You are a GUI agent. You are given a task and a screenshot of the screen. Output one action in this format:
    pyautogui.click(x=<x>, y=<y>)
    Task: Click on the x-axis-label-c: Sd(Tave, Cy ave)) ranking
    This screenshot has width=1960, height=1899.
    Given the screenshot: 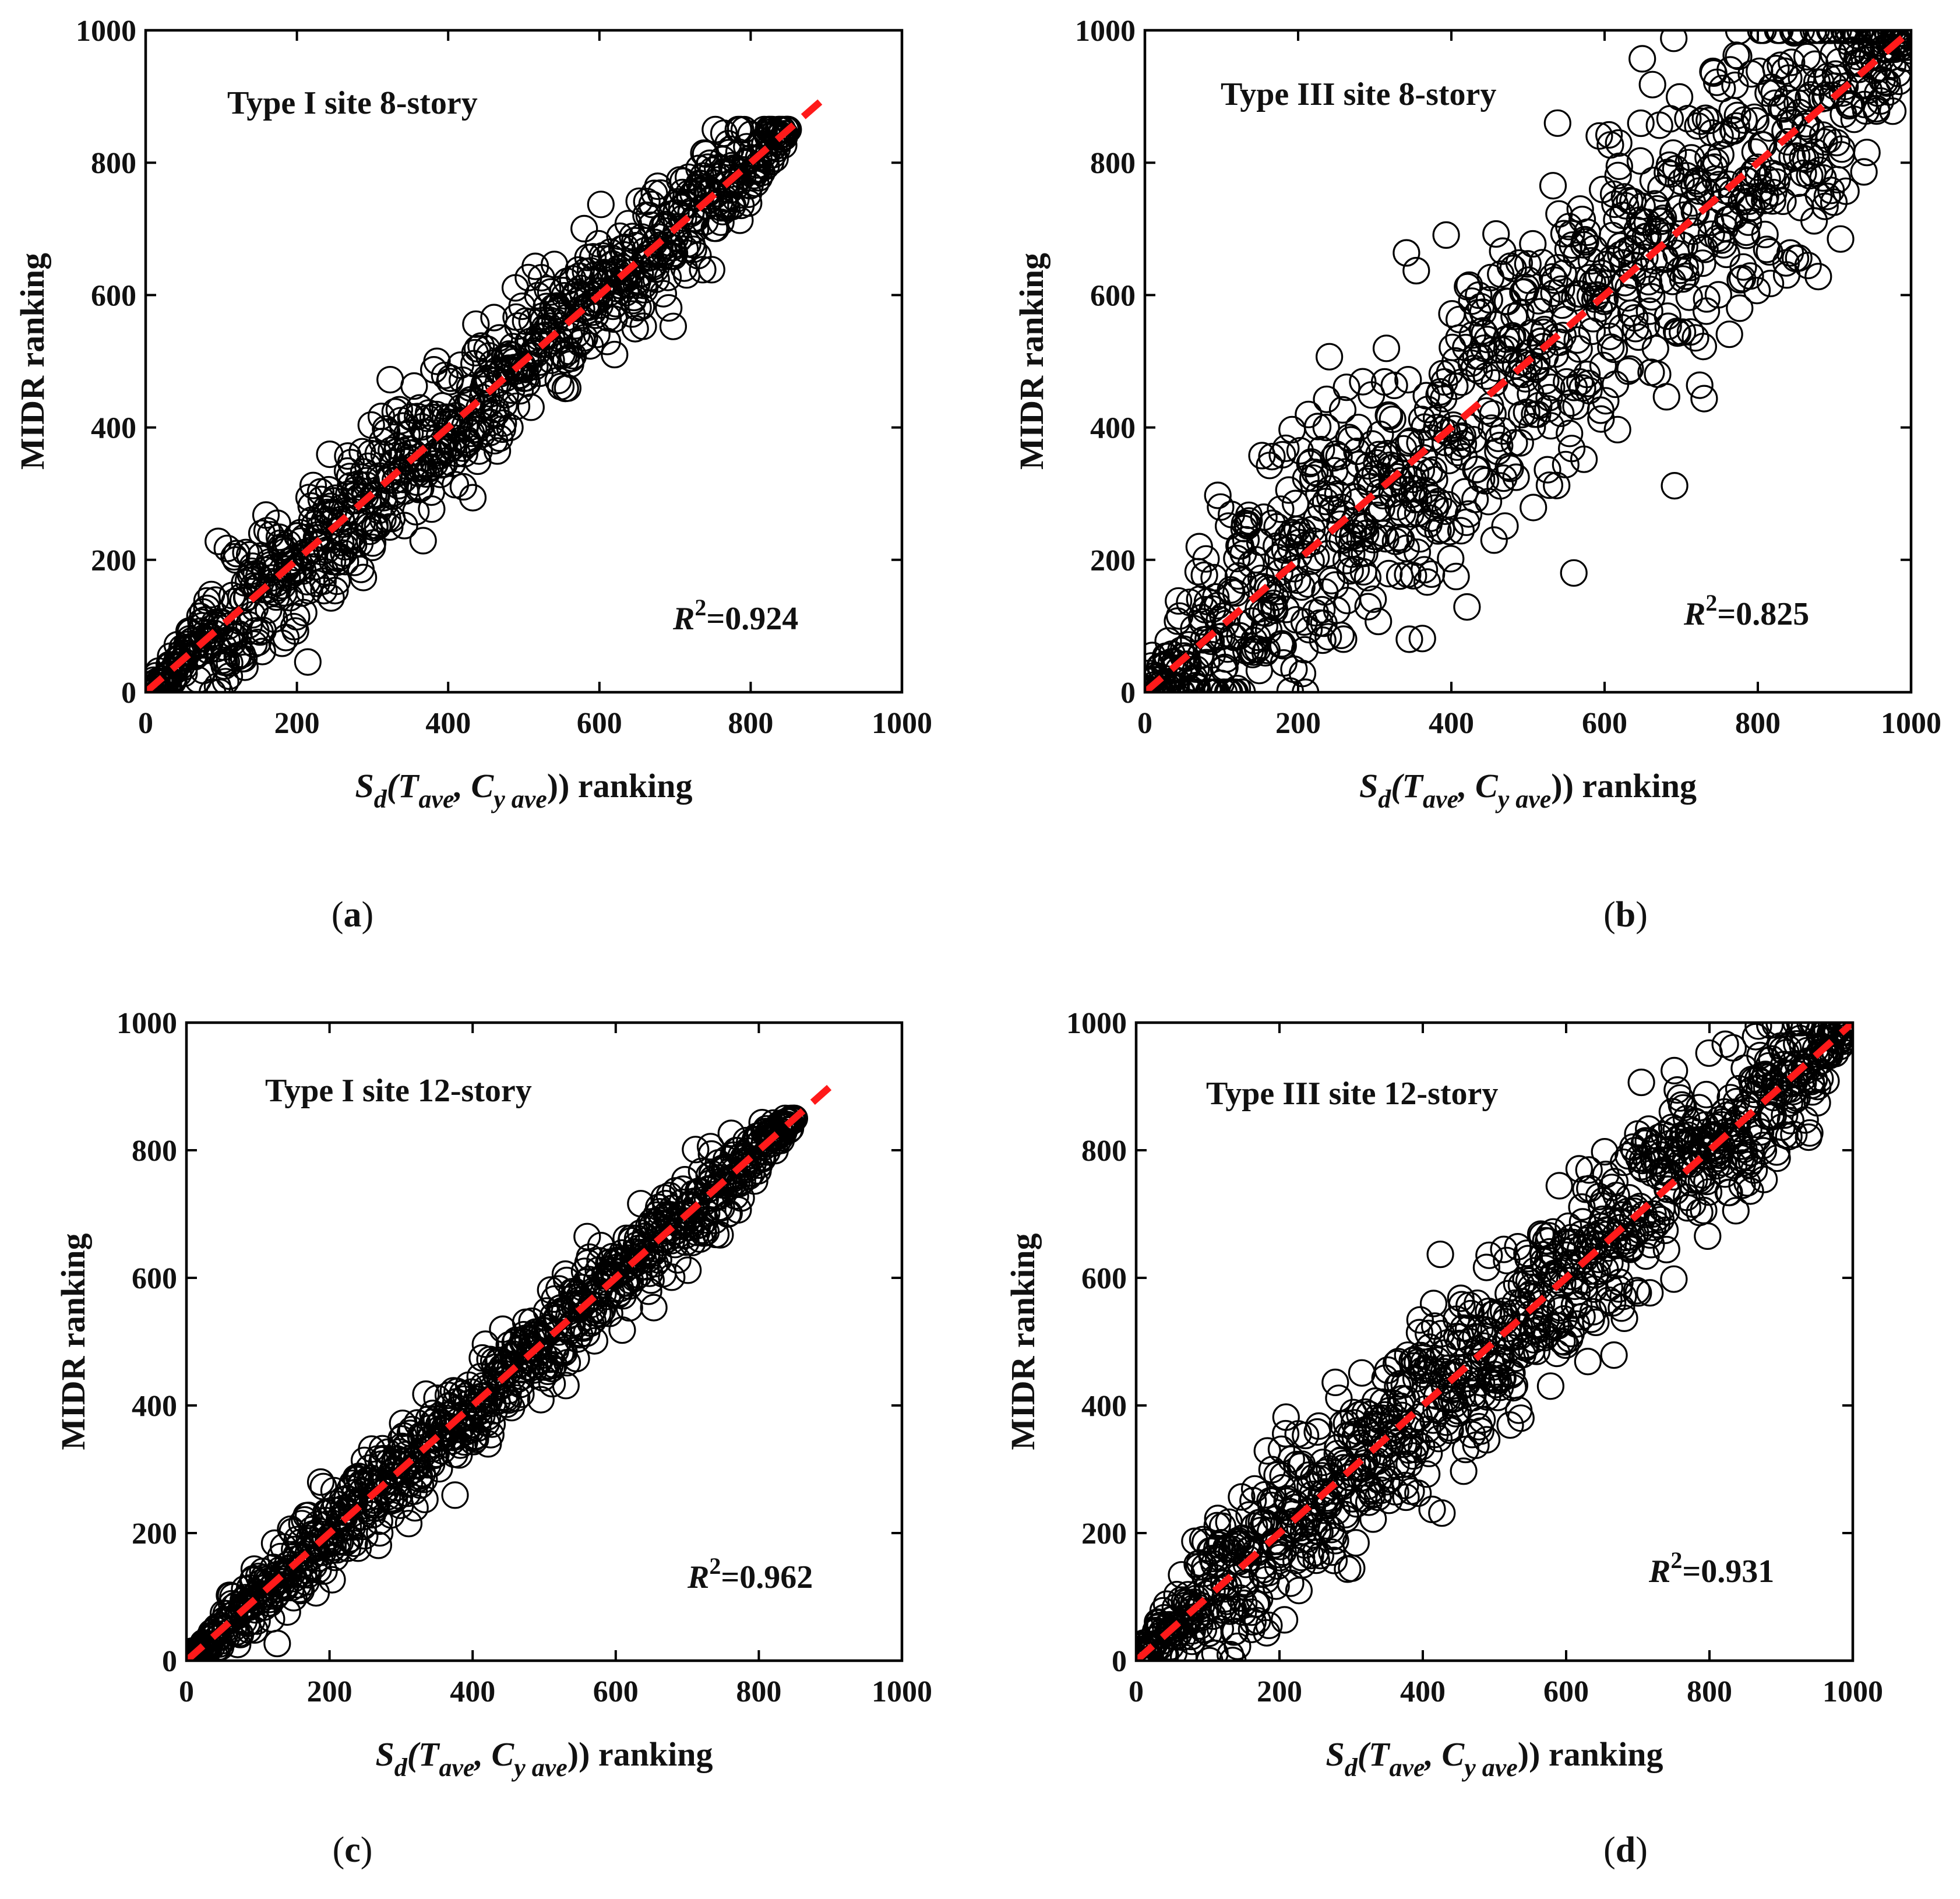 What is the action you would take?
    pyautogui.click(x=544, y=1758)
    